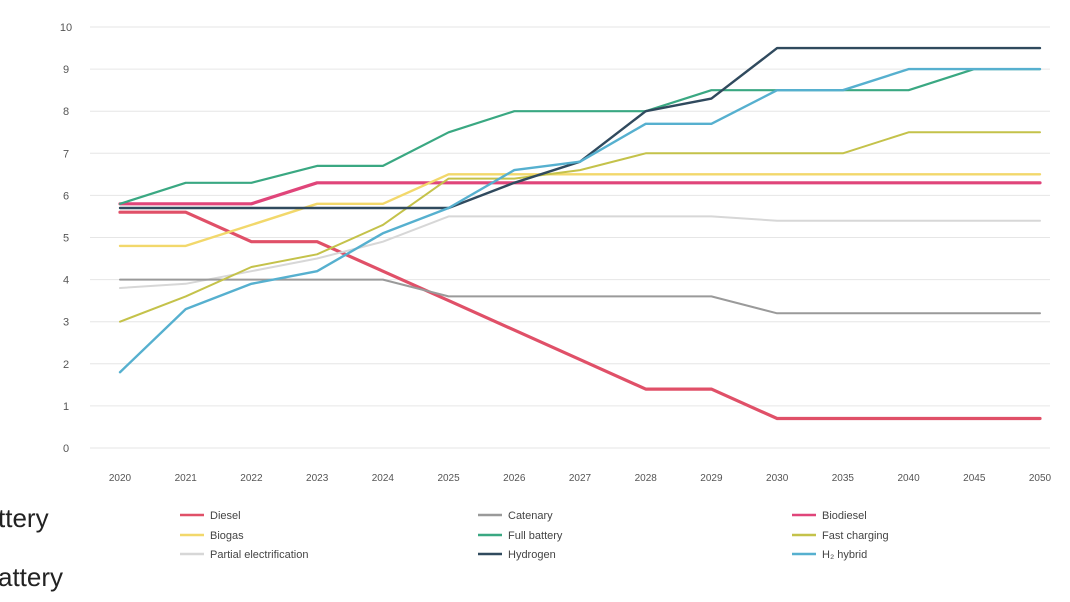  Describe the element at coordinates (66, 449) in the screenshot. I see `y-tick-label: 0` at that location.